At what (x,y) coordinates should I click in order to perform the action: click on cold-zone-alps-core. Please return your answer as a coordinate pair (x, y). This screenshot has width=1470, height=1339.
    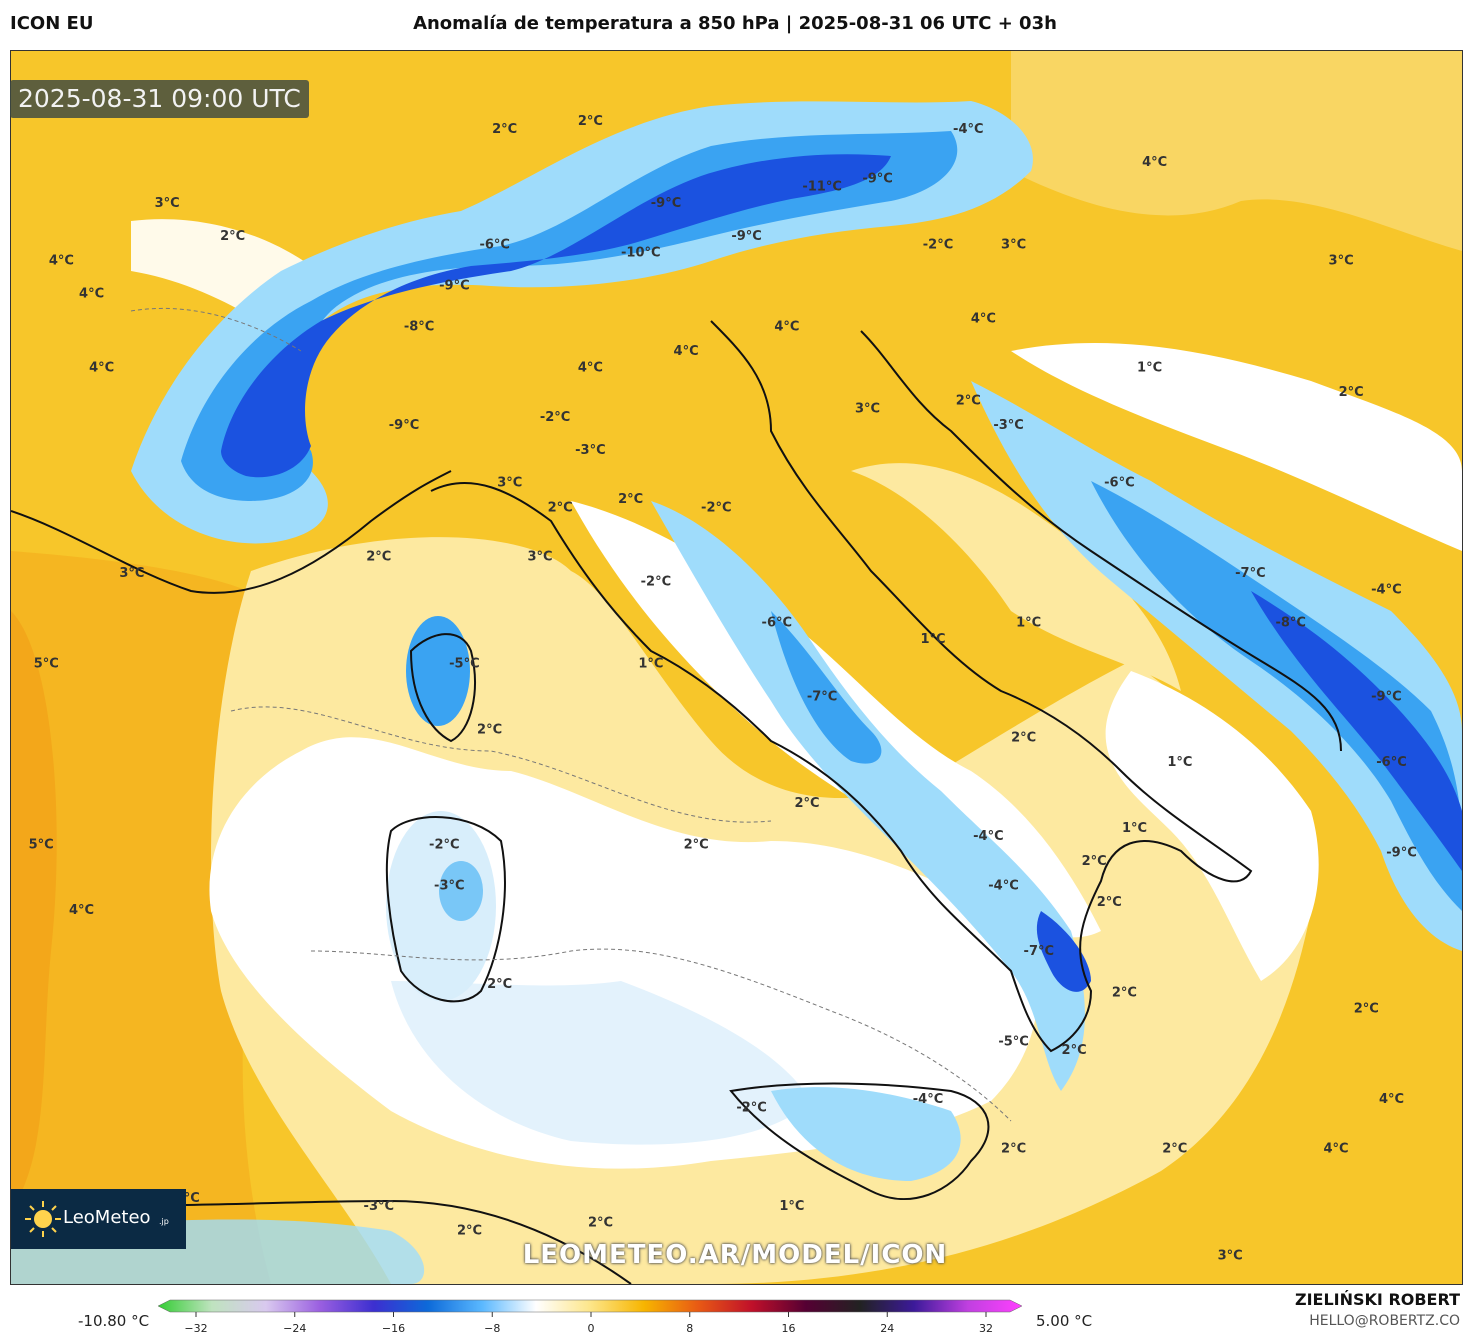
    Looking at the image, I should click on (556, 316).